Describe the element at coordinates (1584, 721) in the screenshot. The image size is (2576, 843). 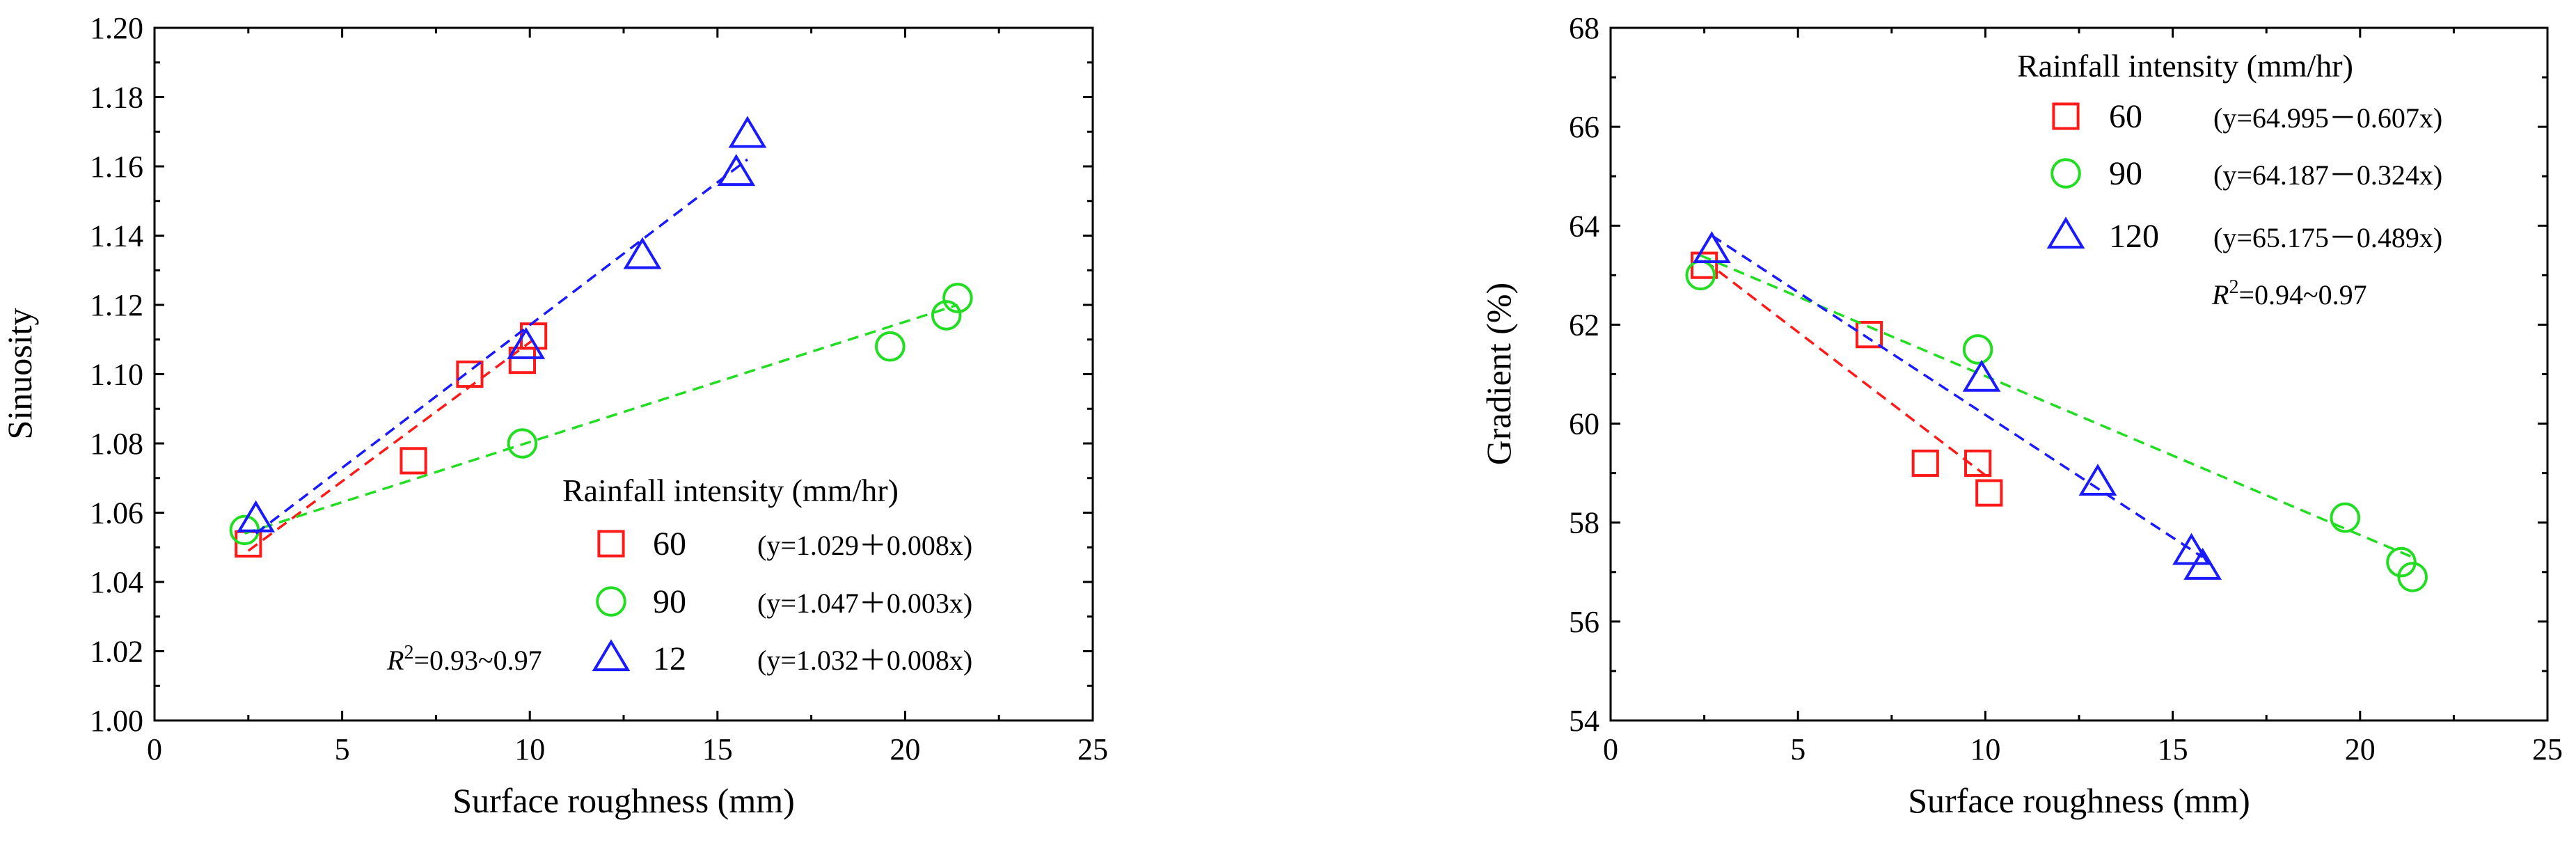
I see `y-tick-label: 54` at that location.